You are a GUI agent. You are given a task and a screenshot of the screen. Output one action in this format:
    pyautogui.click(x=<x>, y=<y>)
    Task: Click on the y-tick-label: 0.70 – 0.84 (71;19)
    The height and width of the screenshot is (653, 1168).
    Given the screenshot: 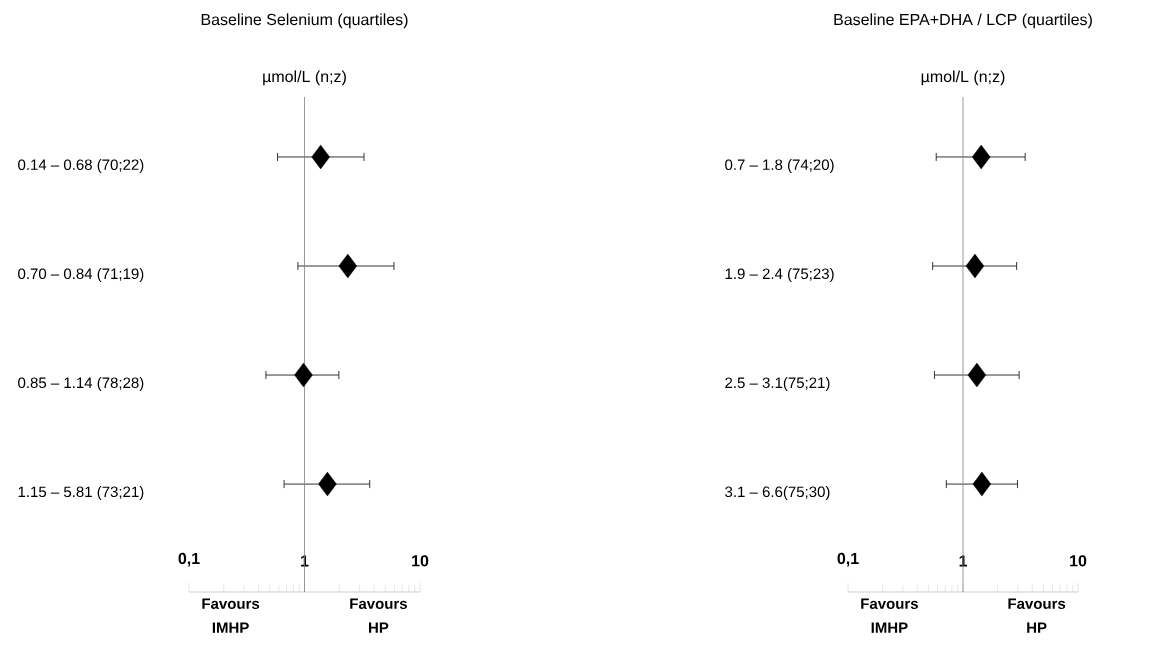 What is the action you would take?
    pyautogui.click(x=81, y=275)
    